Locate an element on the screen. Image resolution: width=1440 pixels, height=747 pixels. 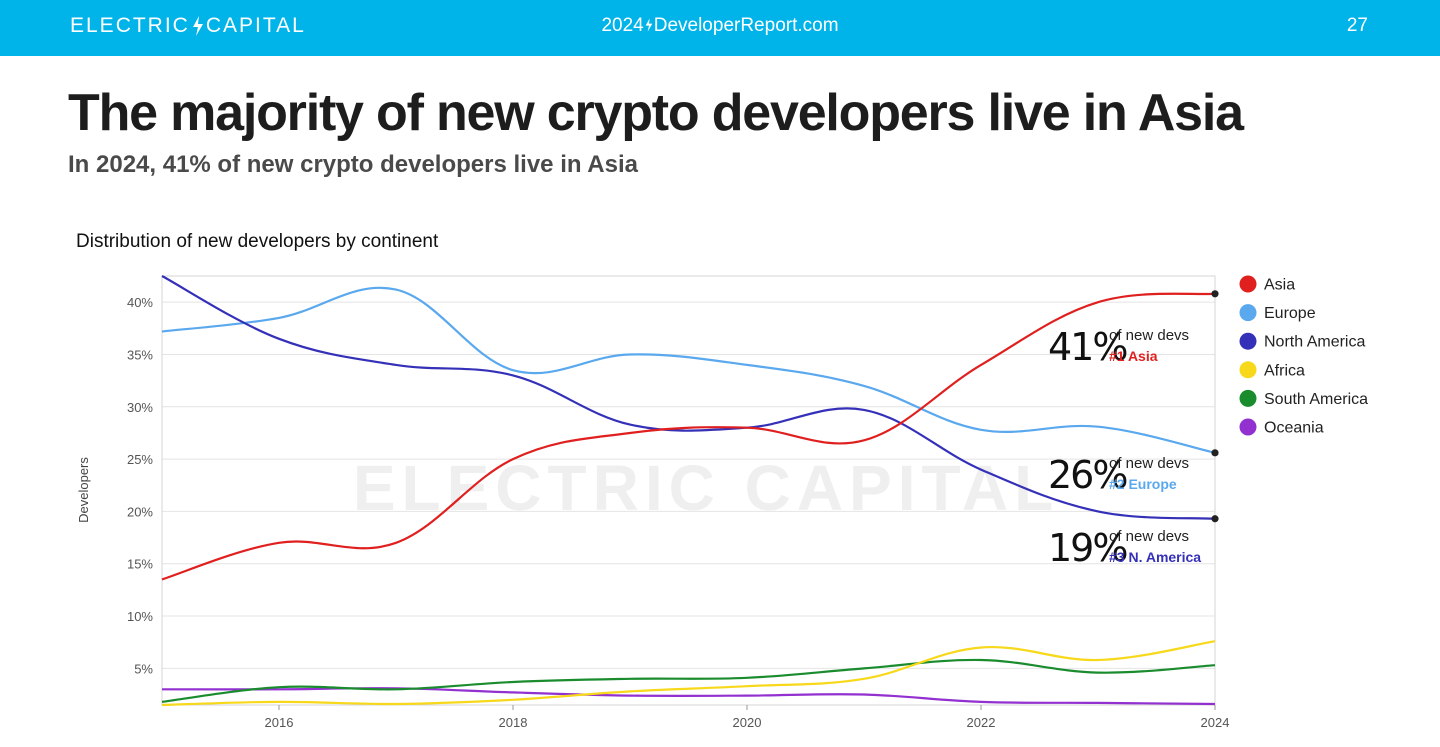
legend-label: Africa is located at coordinates (1284, 370).